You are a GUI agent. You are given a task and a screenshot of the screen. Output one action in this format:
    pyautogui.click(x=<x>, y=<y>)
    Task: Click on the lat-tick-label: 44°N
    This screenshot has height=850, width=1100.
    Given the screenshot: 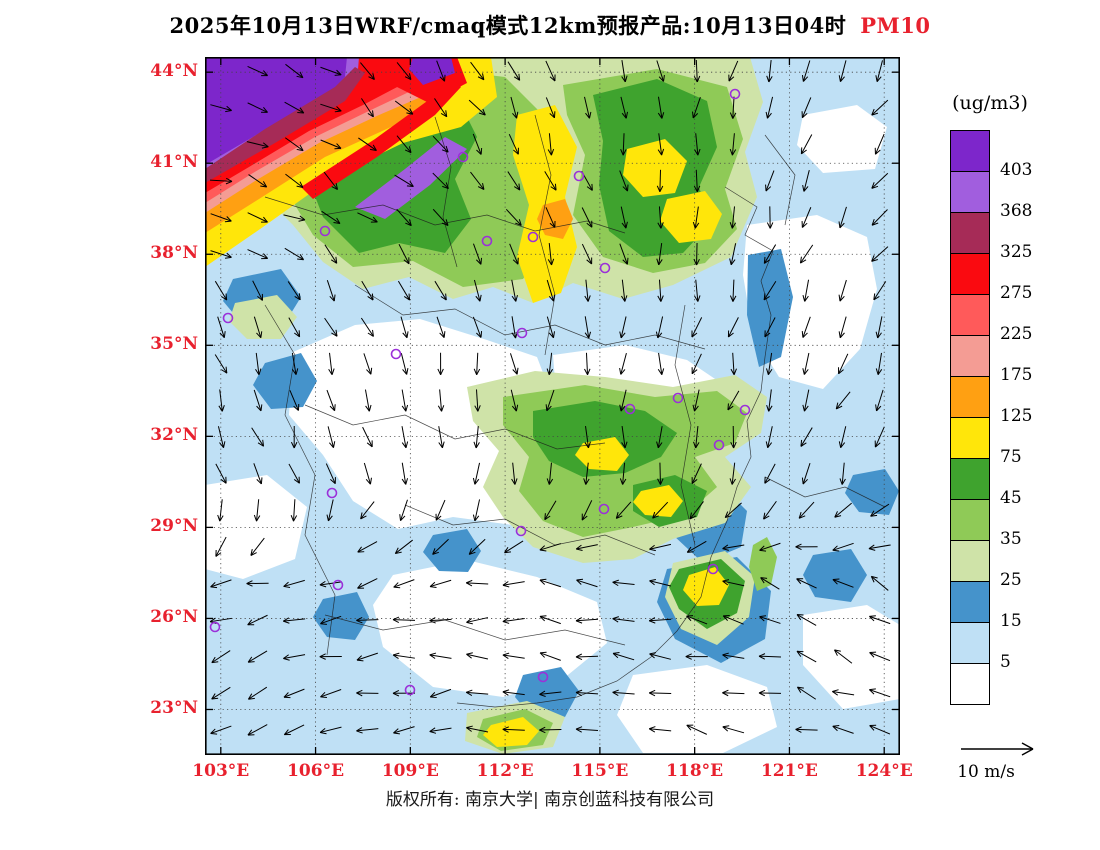 What is the action you would take?
    pyautogui.click(x=174, y=71)
    